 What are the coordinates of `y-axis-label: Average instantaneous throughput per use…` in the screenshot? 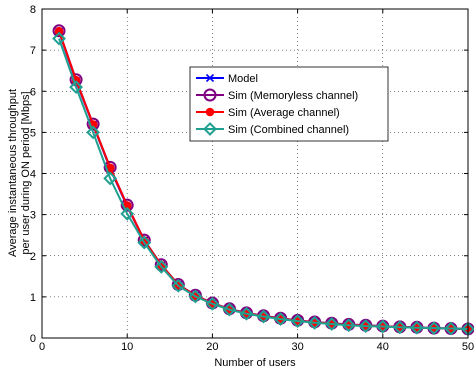 It's located at (19, 173).